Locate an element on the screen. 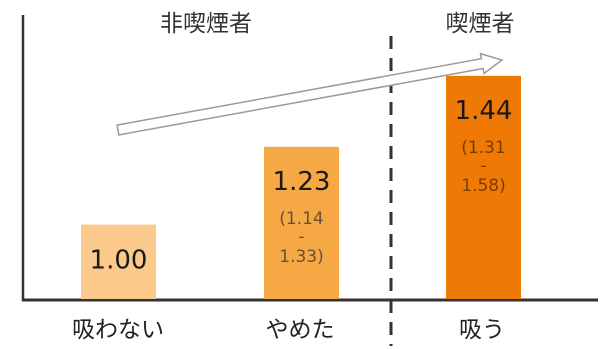  ci-sep-smoke: - is located at coordinates (483, 166).